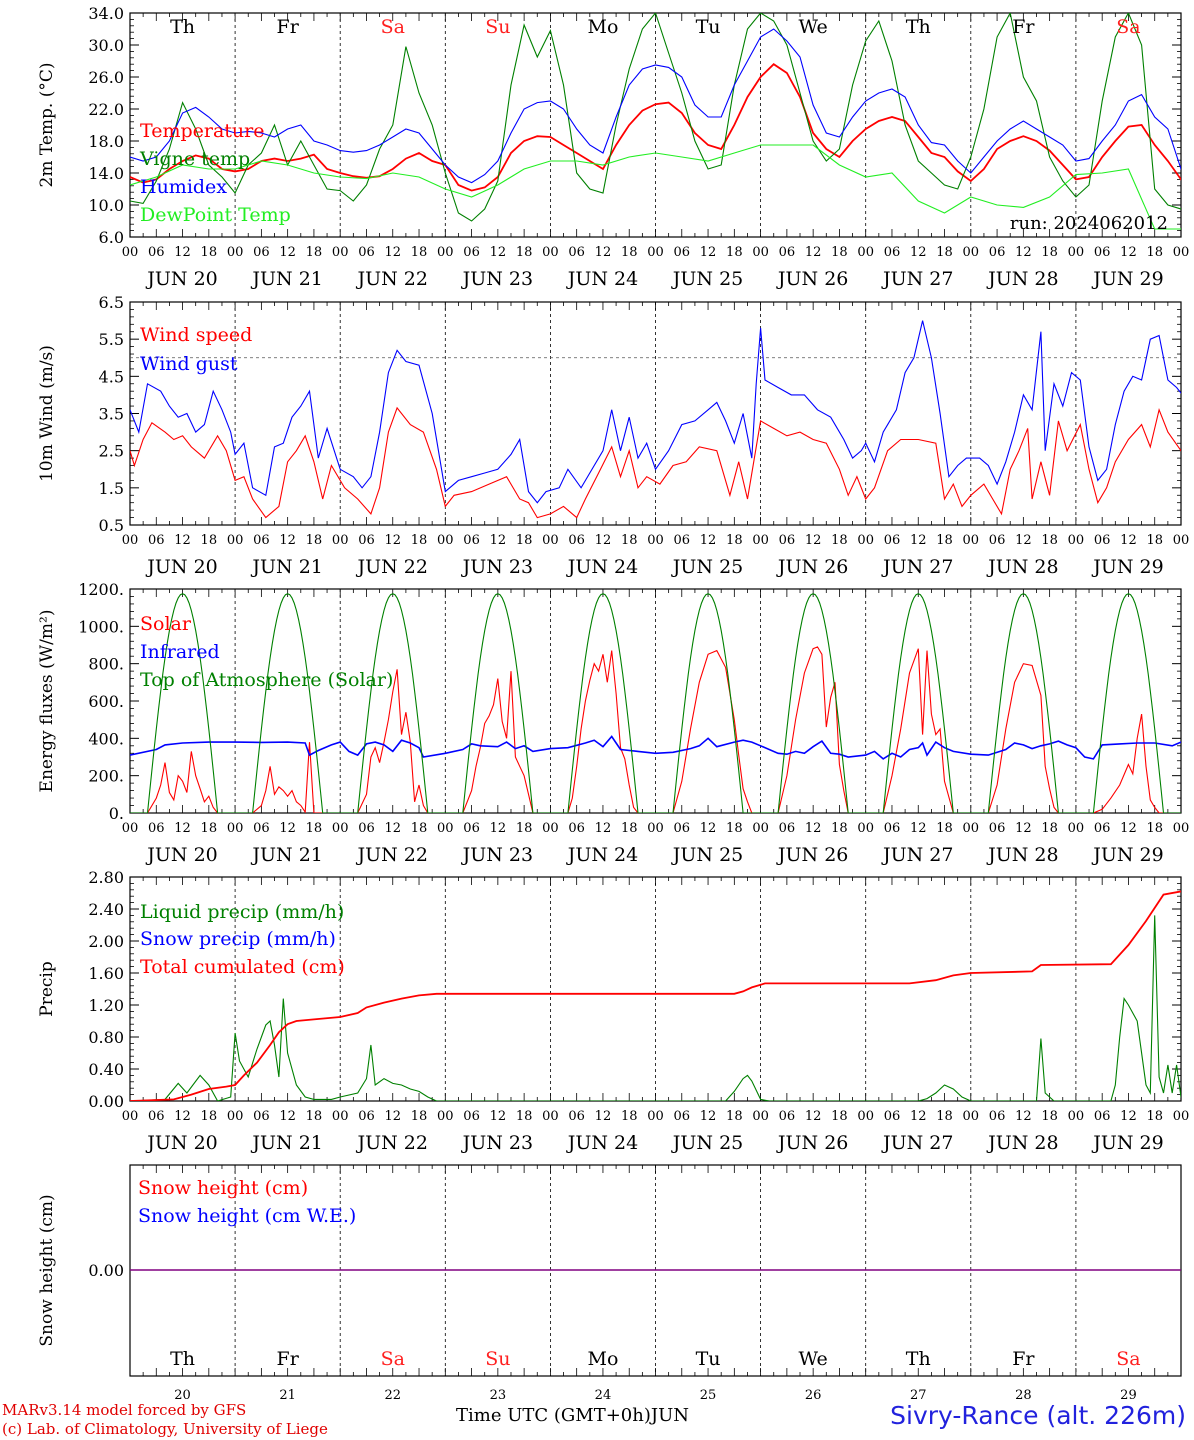 The image size is (1194, 1440). What do you see at coordinates (670, 1415) in the screenshot?
I see `month-label: JUN` at bounding box center [670, 1415].